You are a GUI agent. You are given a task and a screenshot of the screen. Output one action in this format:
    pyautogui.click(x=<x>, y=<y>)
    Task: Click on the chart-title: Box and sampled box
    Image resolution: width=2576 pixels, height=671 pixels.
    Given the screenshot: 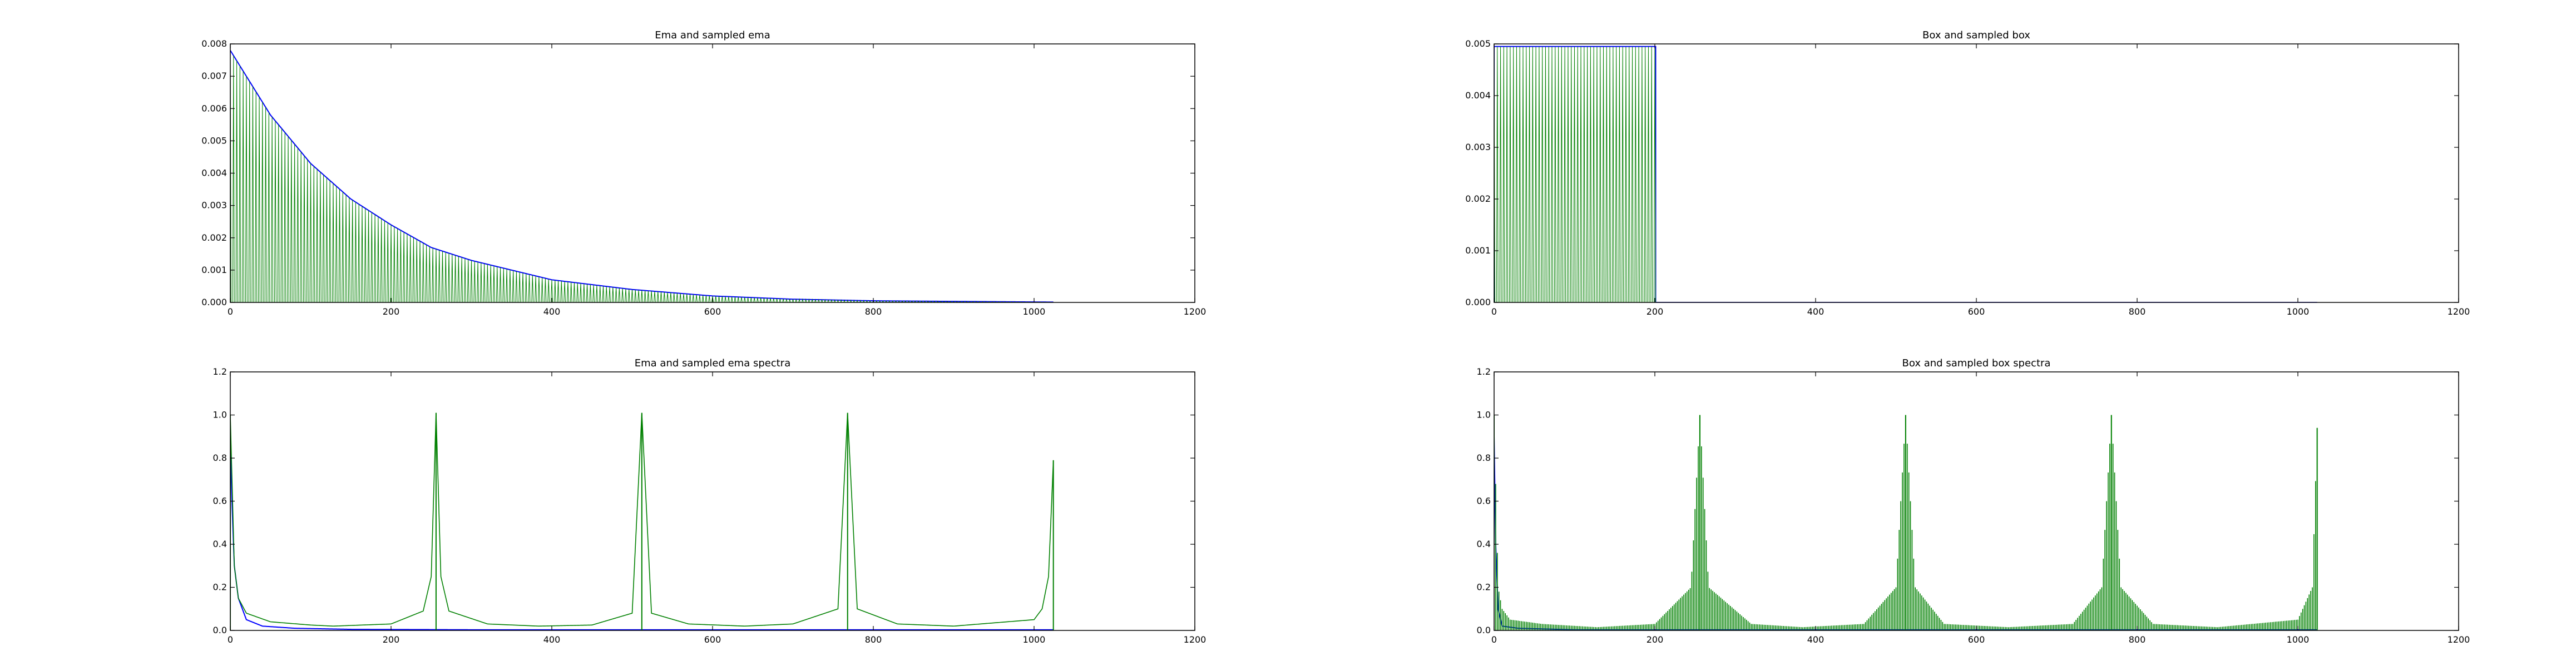 What is the action you would take?
    pyautogui.click(x=1976, y=35)
    